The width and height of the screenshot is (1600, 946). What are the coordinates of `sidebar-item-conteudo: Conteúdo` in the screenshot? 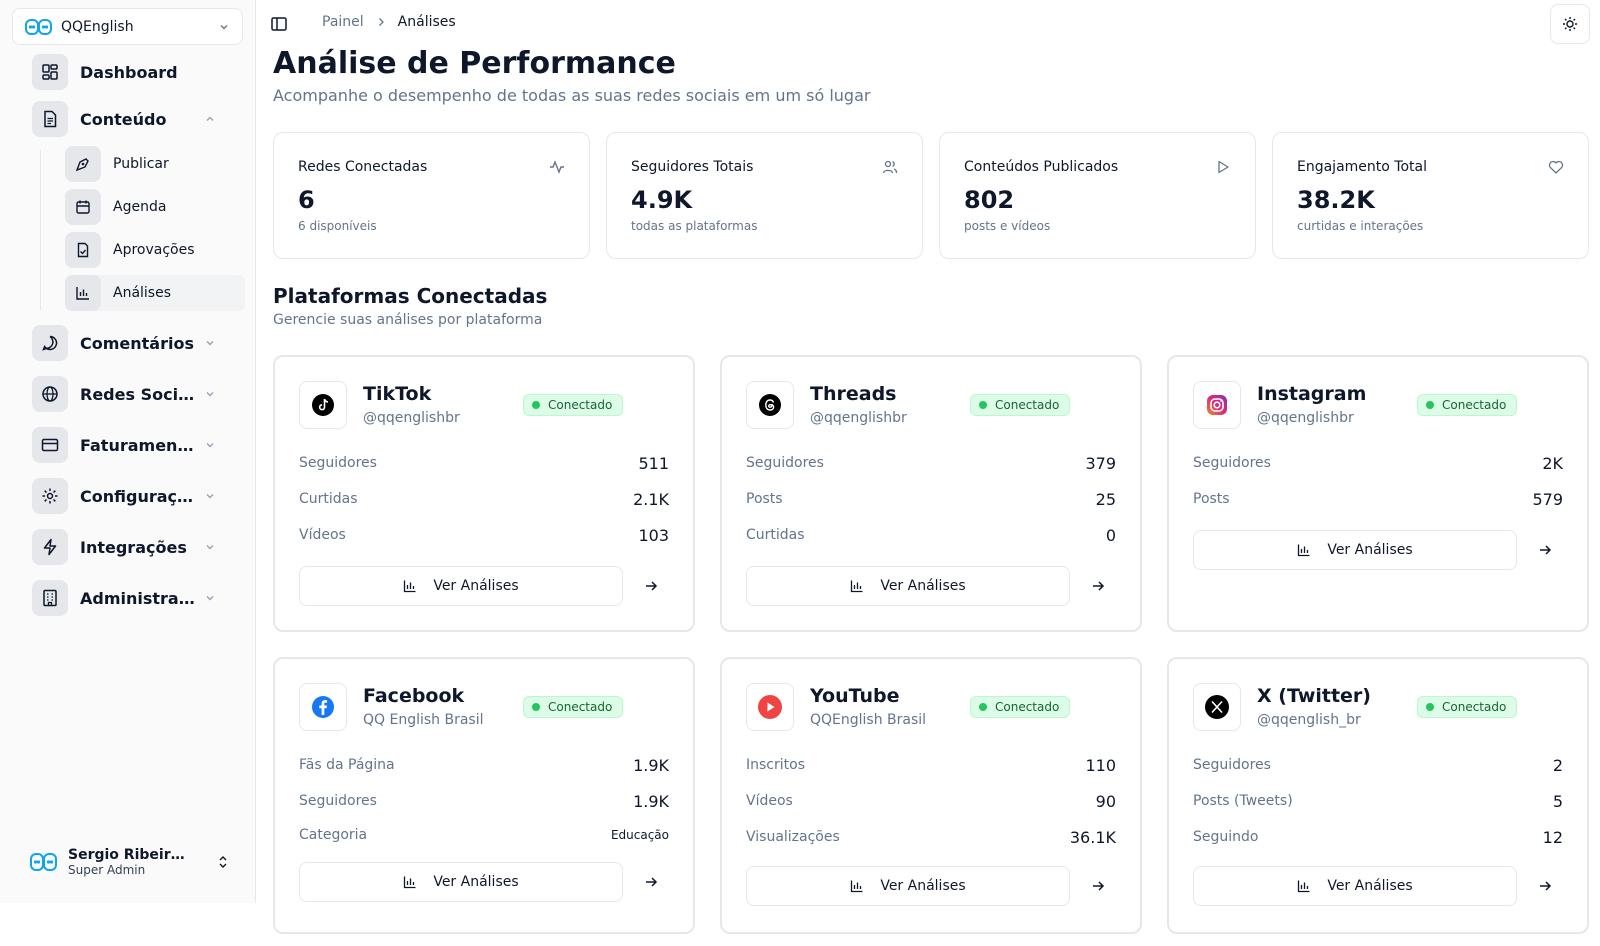 It's located at (132, 119).